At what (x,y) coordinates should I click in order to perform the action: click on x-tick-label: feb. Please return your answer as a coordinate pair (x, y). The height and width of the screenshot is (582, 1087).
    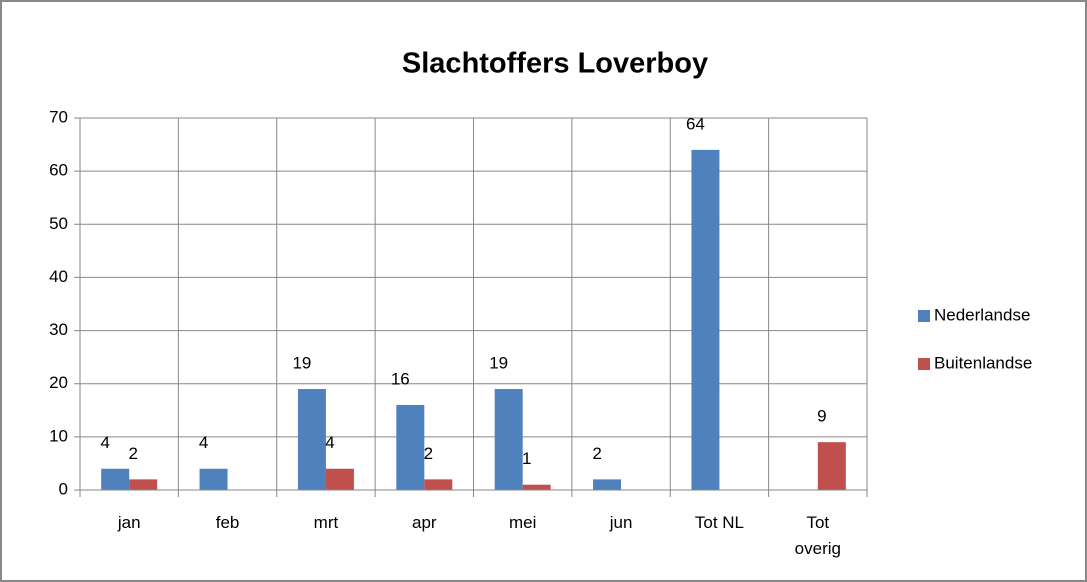
    Looking at the image, I should click on (227, 522).